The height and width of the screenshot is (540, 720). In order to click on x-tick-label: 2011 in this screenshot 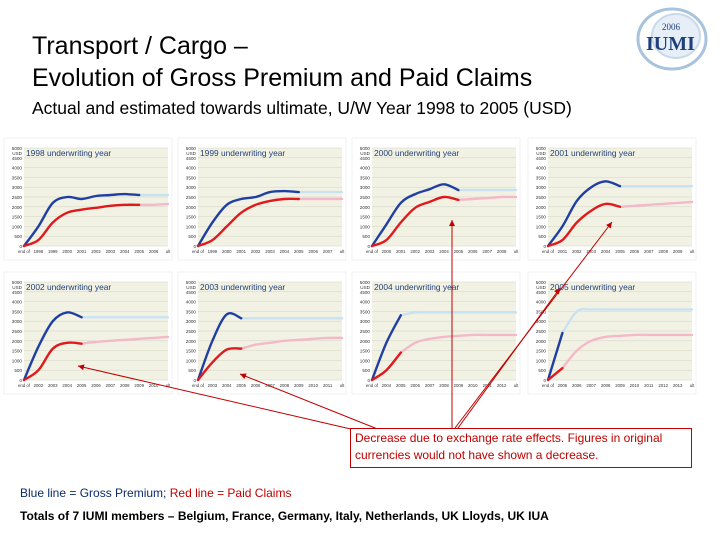, I will do `click(649, 385)`.